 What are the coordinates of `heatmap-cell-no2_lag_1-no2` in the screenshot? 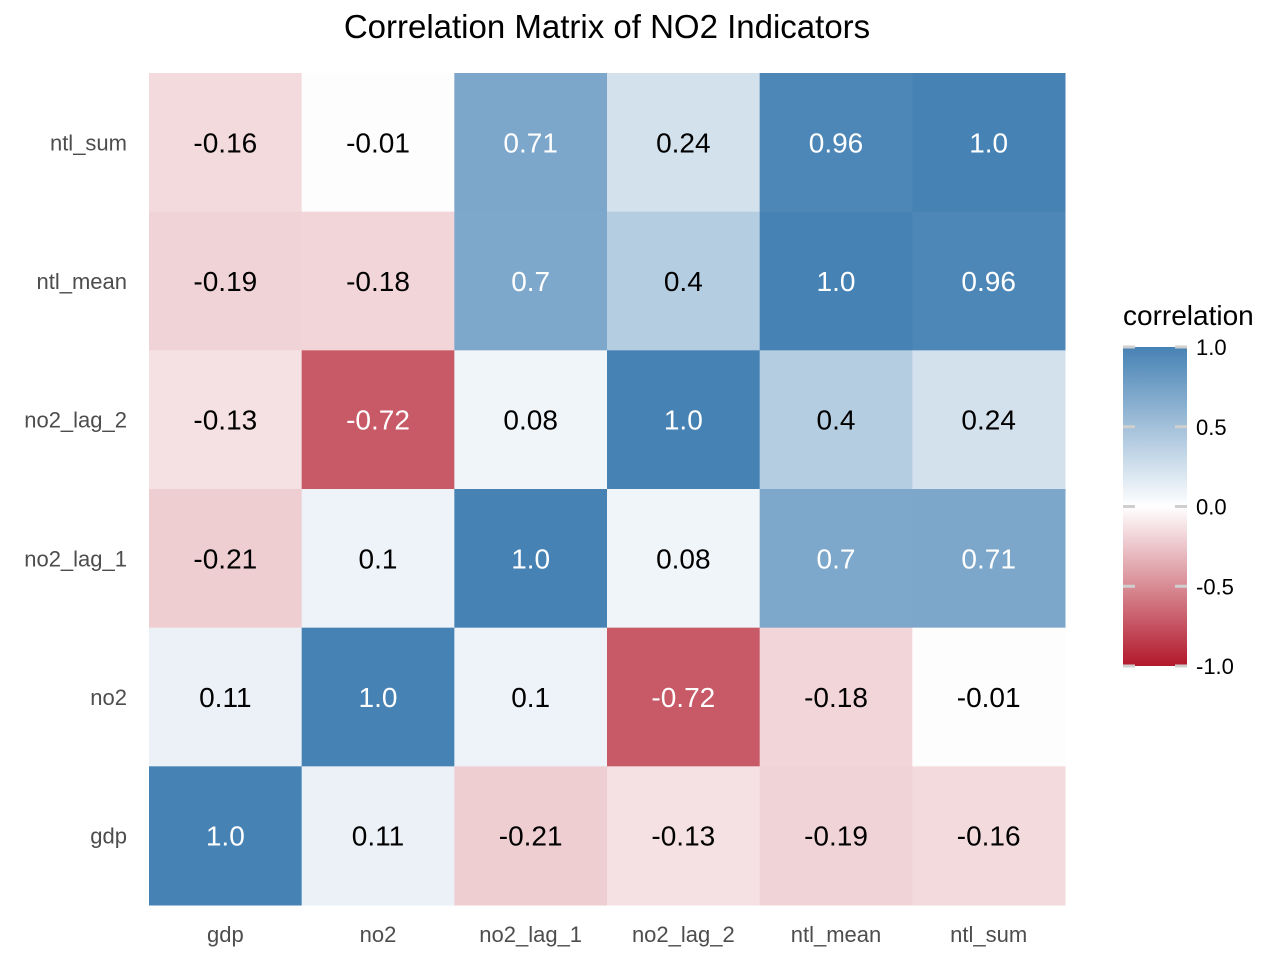 It's located at (378, 559).